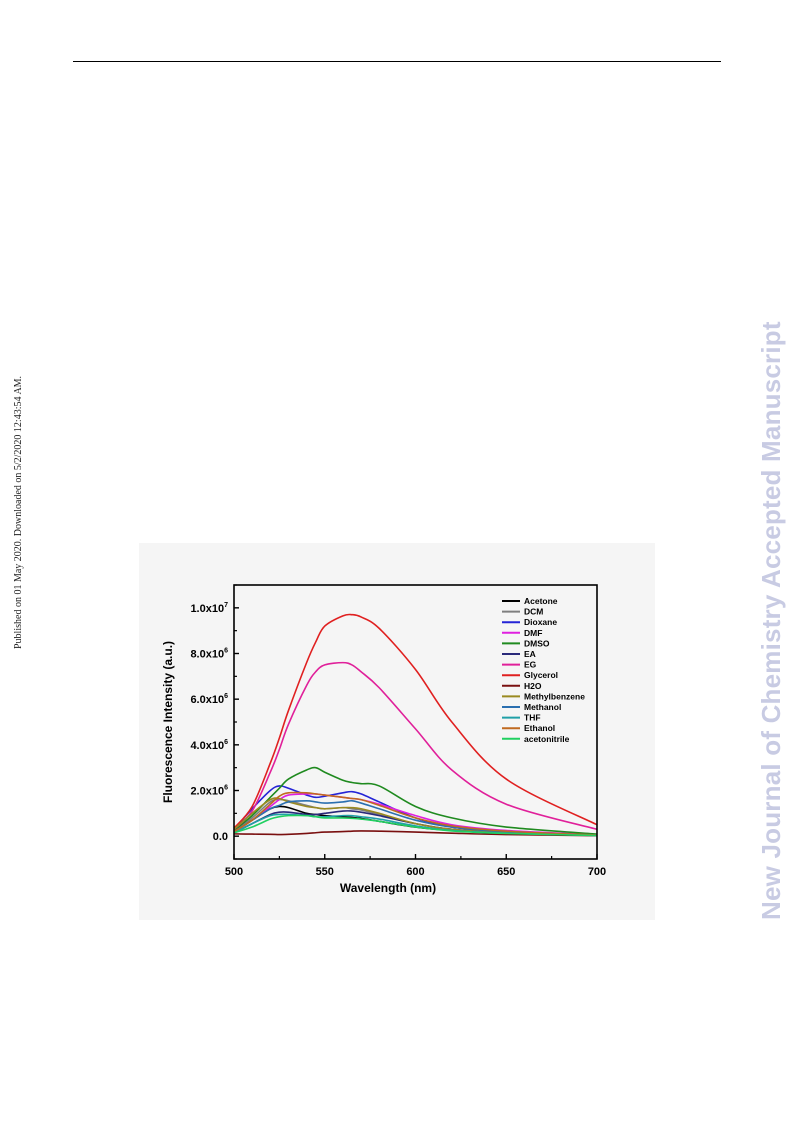 The width and height of the screenshot is (793, 1121). Describe the element at coordinates (554, 696) in the screenshot. I see `legend-label: Methylbenzene` at that location.